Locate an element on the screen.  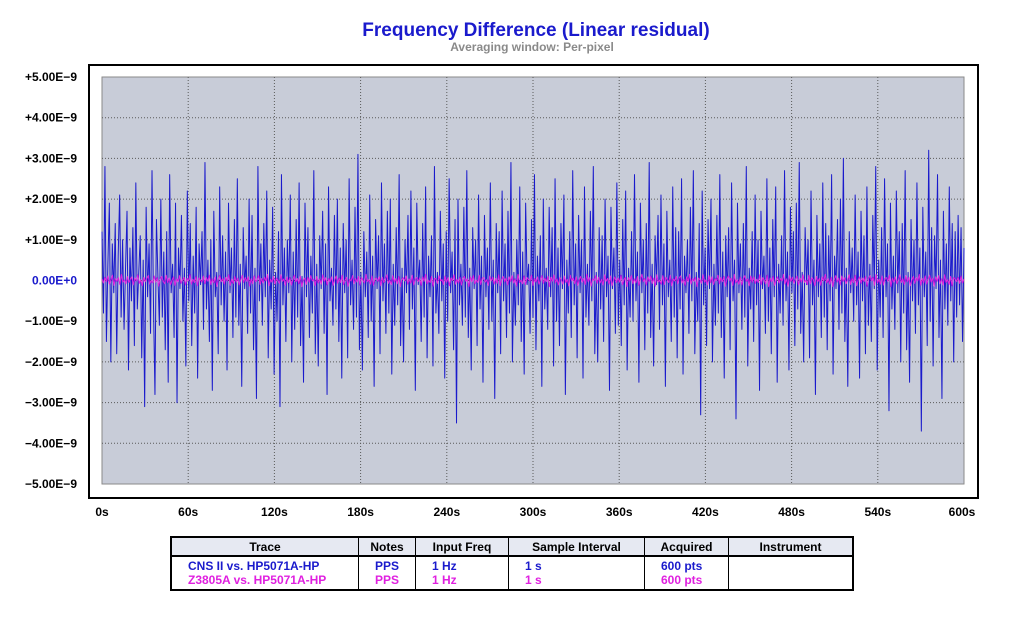
y-tick-label: −4.00E−9 is located at coordinates (51, 443).